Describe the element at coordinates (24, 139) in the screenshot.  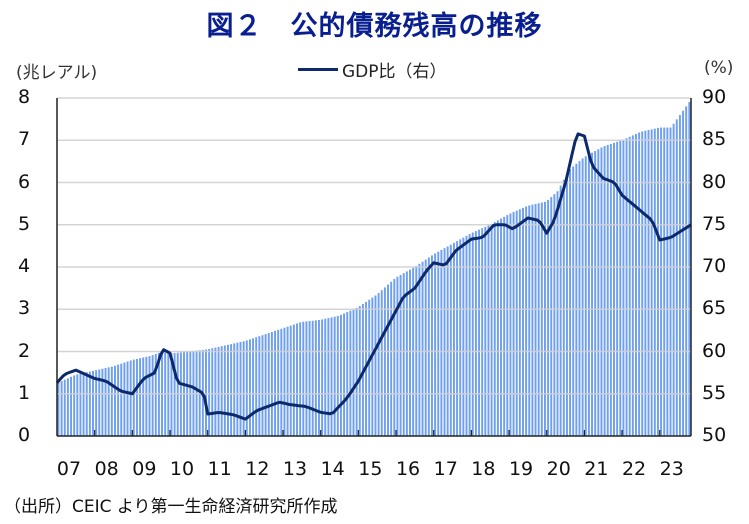
I see `left-tick-label: 7` at that location.